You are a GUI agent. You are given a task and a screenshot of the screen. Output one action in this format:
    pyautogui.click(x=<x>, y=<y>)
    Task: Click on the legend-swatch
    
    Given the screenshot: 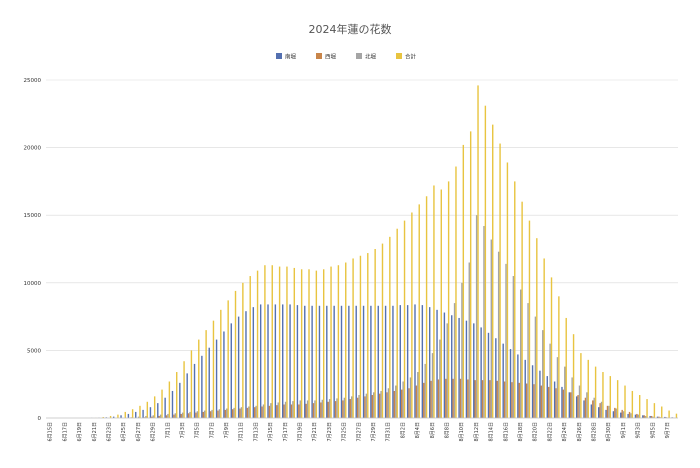 What is the action you would take?
    pyautogui.click(x=359, y=56)
    